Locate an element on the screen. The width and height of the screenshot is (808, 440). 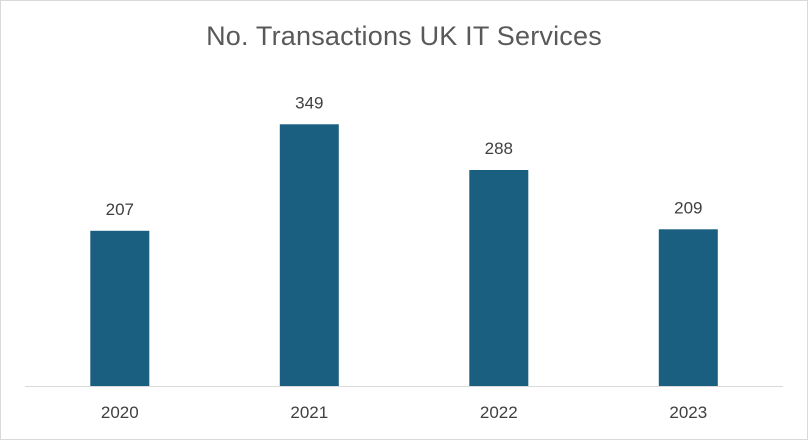
x-tick-label-2021: 2021 is located at coordinates (309, 412).